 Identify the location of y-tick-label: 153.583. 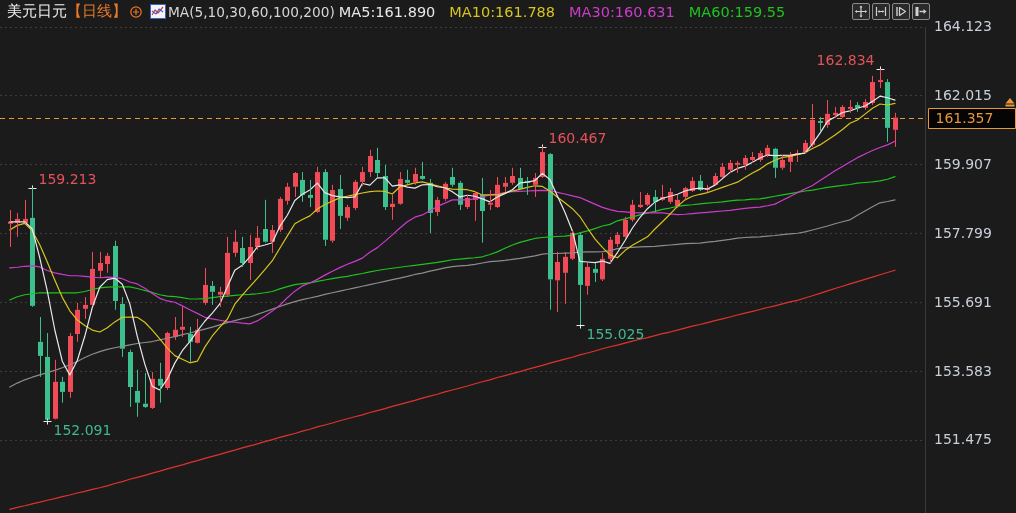
(963, 370).